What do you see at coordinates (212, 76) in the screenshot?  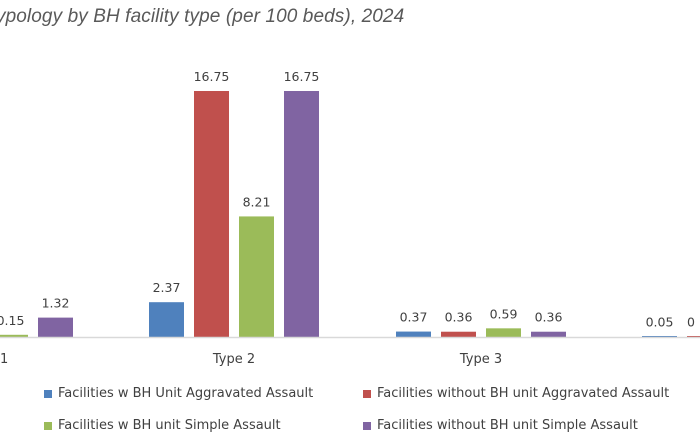 I see `data-label-1-1: 16.75` at bounding box center [212, 76].